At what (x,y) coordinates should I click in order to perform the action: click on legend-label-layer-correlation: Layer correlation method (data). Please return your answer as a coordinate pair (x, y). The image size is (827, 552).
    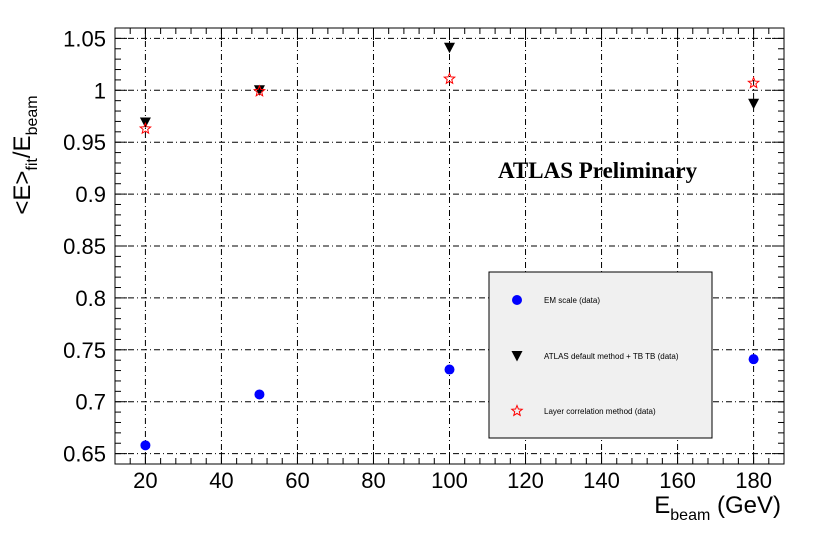
    Looking at the image, I should click on (600, 411).